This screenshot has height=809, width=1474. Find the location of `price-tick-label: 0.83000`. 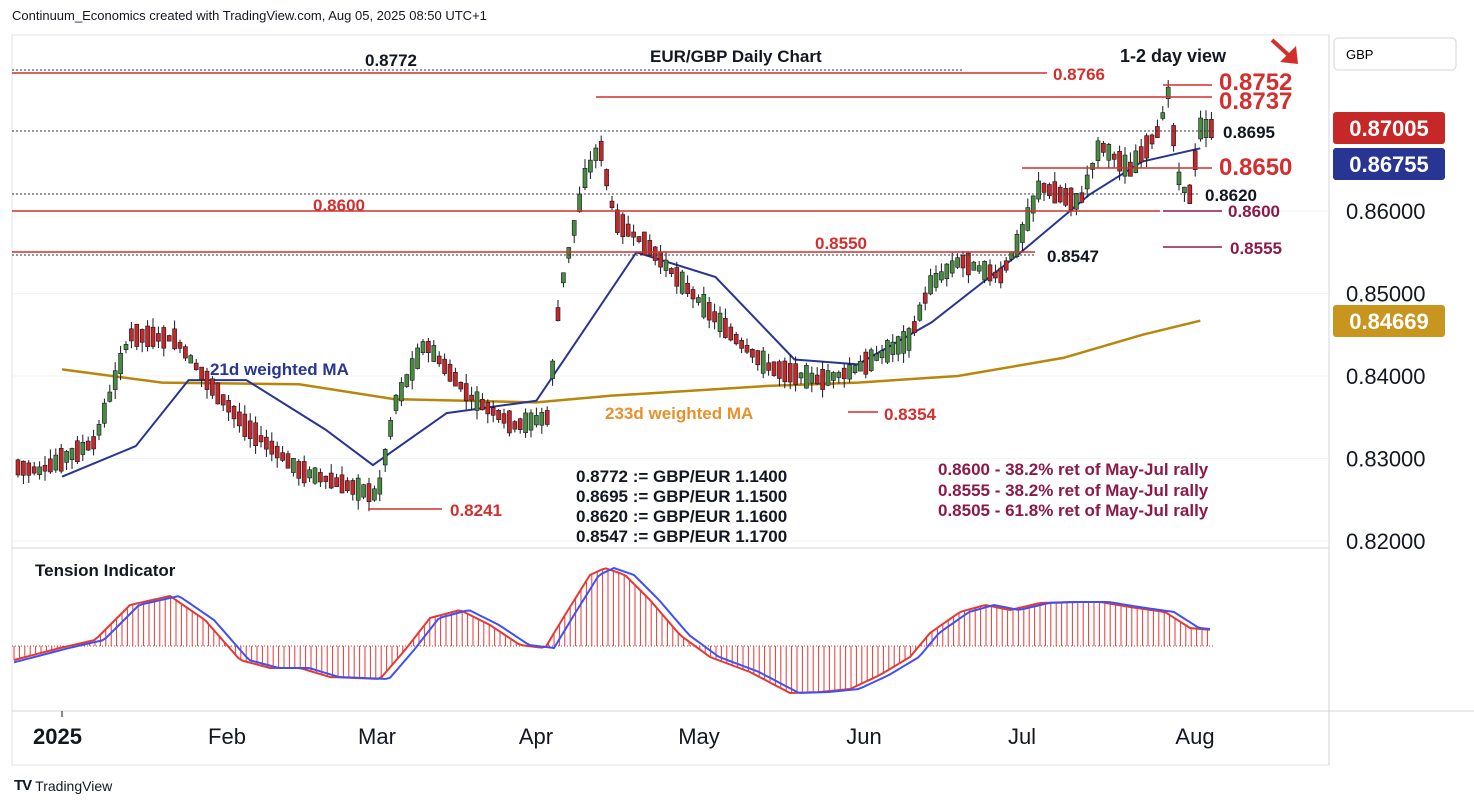

price-tick-label: 0.83000 is located at coordinates (1386, 459).